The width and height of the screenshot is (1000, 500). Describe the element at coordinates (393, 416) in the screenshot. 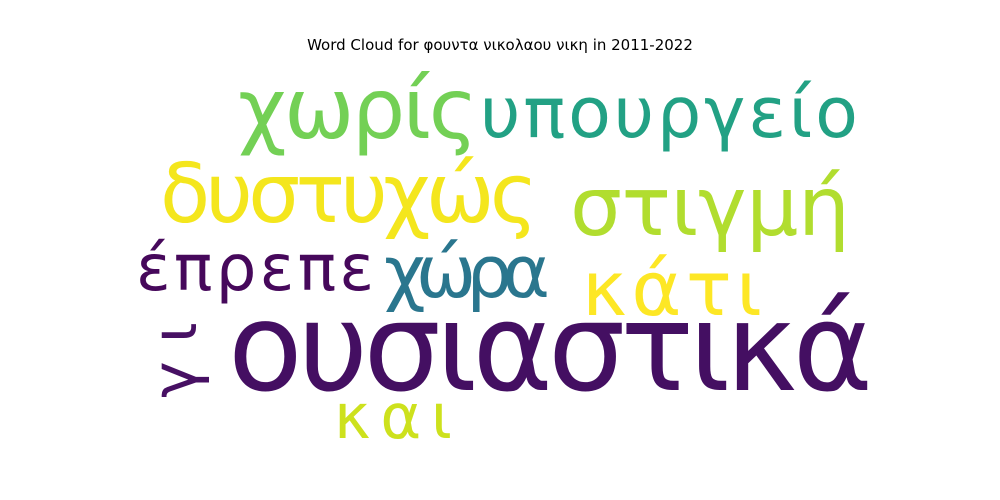

I see `word-cloud-word: και` at that location.